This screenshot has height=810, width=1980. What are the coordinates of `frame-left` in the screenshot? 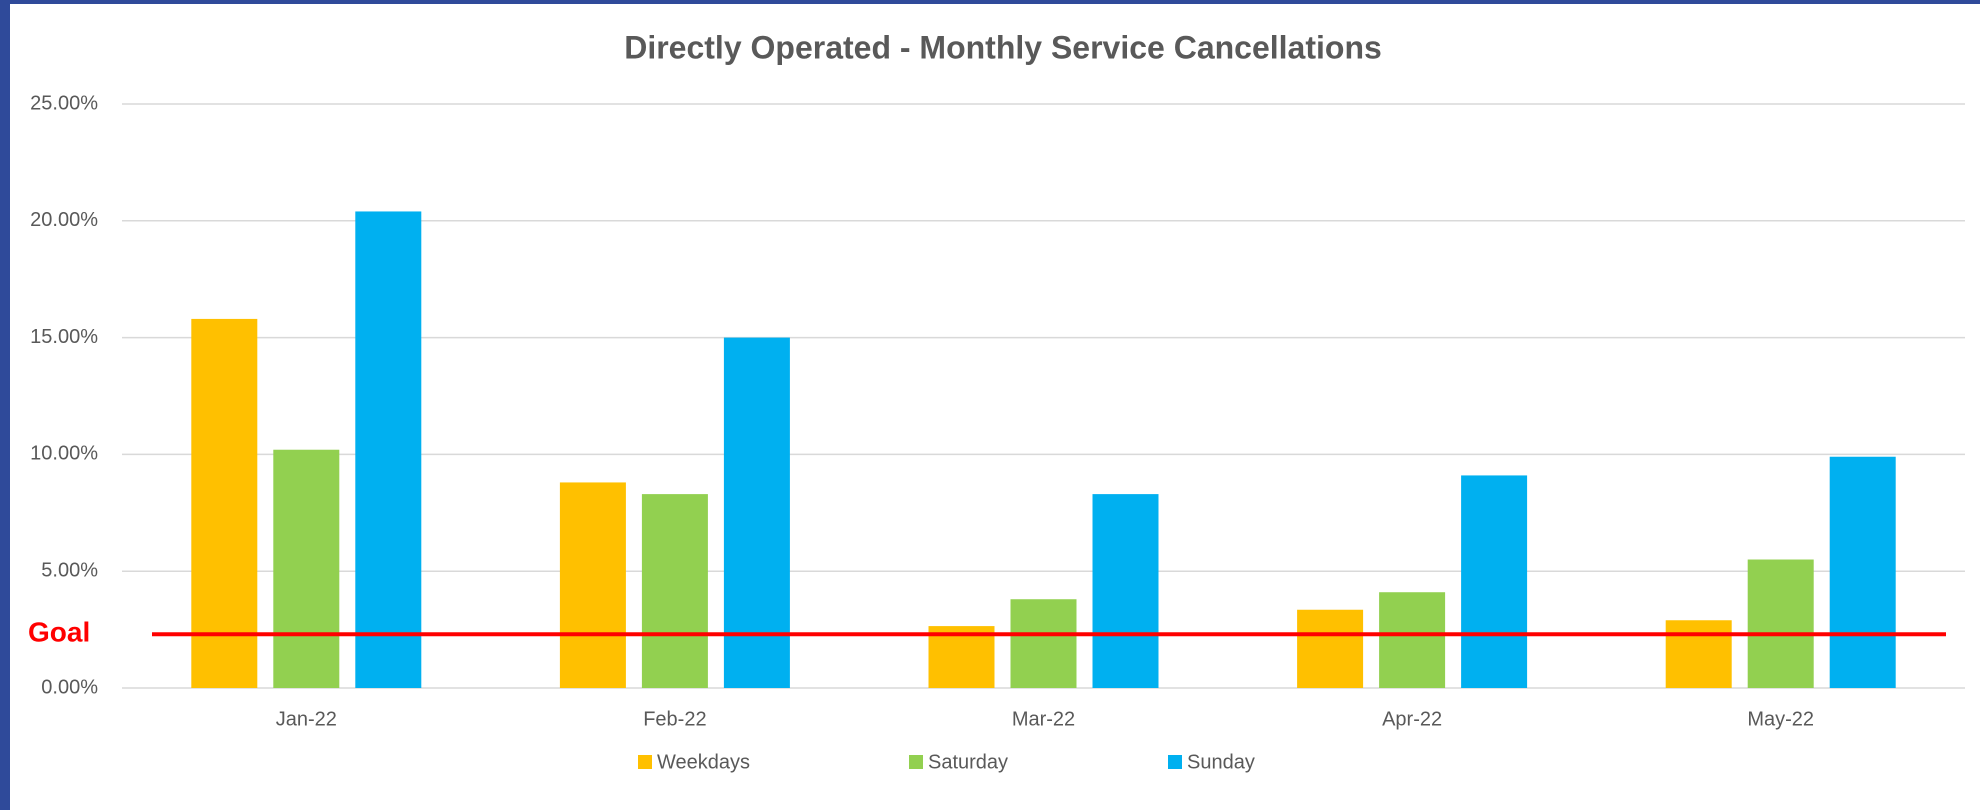 It's located at (5, 405).